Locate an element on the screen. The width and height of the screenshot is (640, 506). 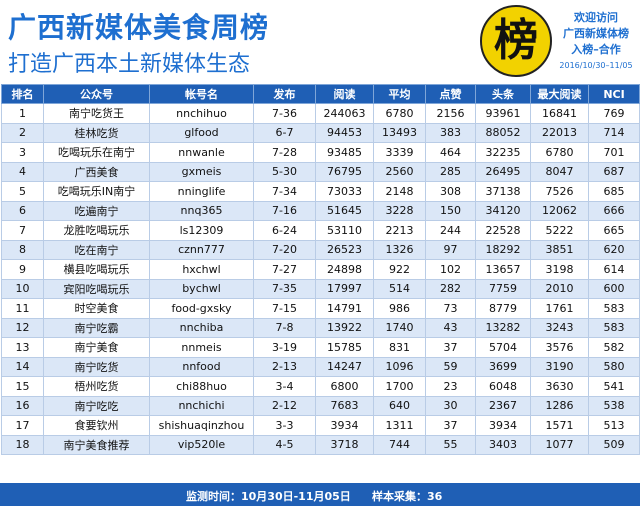
table-cell: 22528 is located at coordinates (503, 230).